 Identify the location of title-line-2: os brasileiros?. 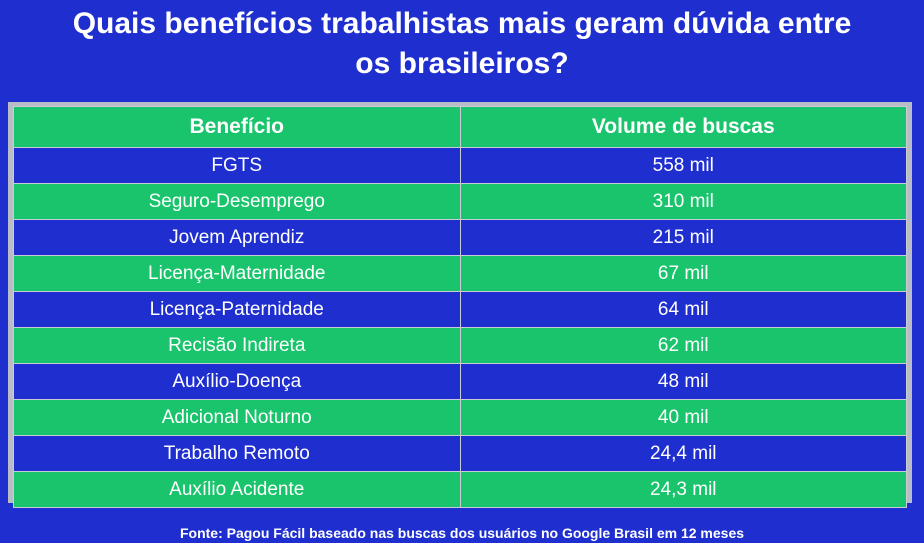
(462, 63).